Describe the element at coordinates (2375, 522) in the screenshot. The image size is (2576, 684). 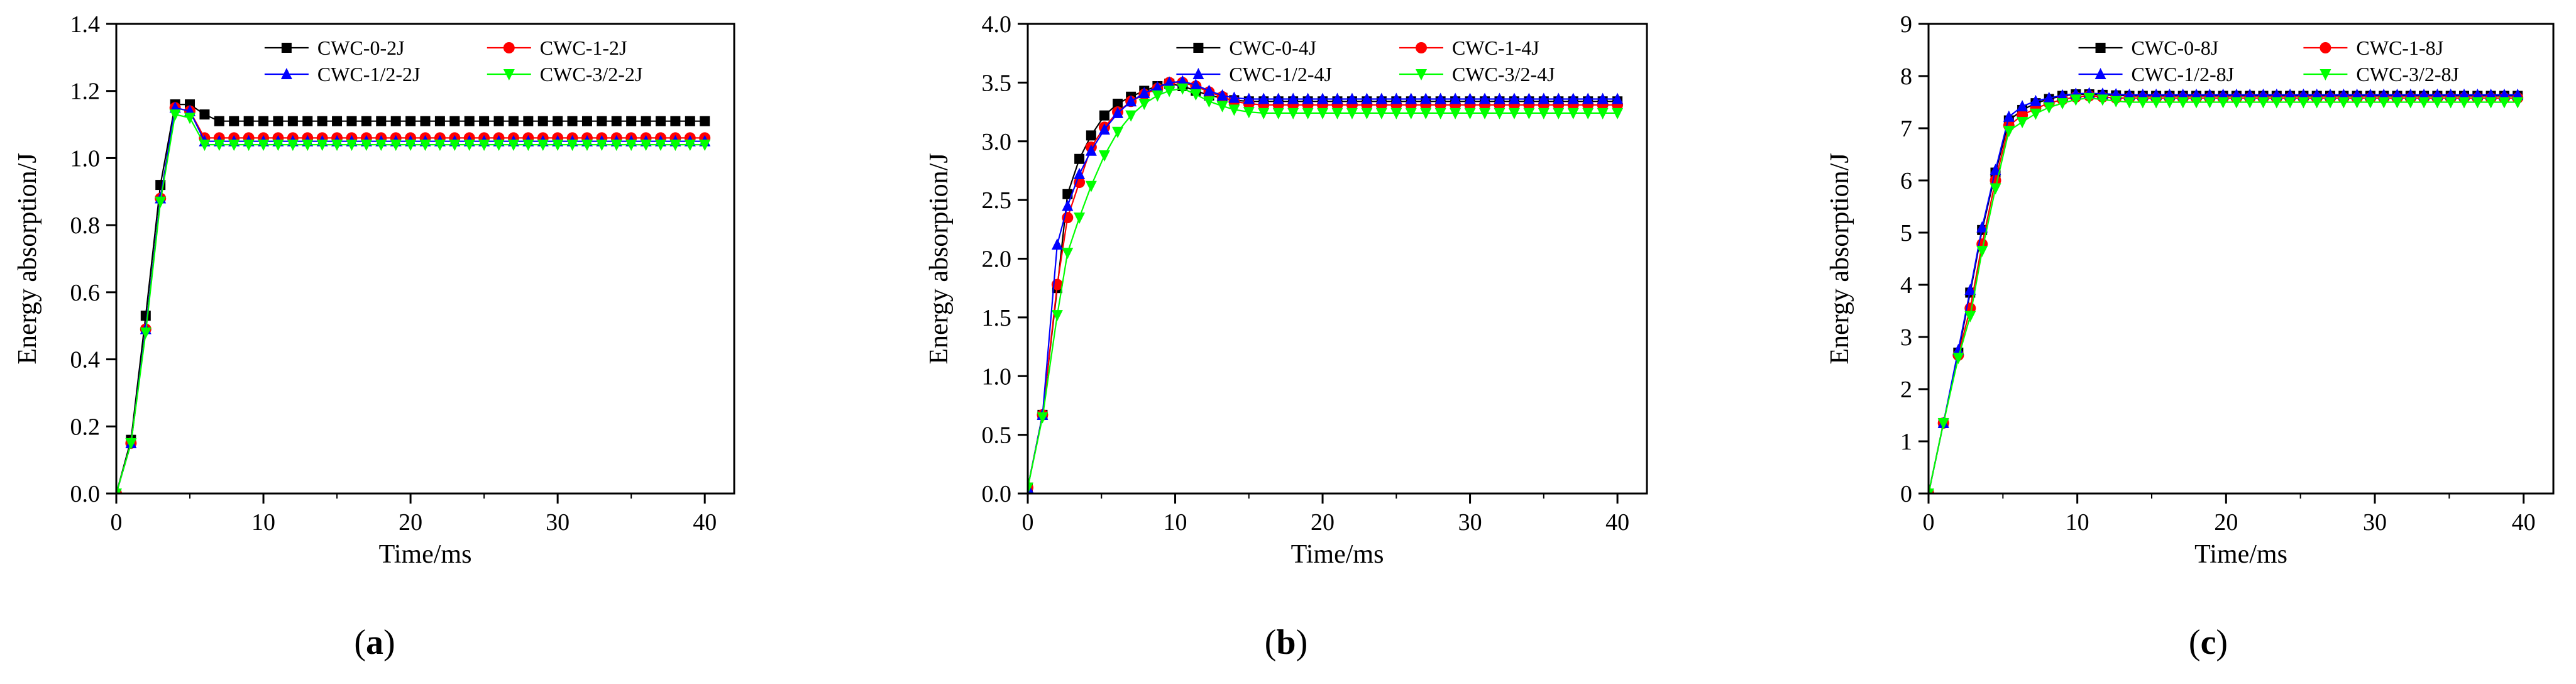
I see `x-tick-label: 30` at that location.